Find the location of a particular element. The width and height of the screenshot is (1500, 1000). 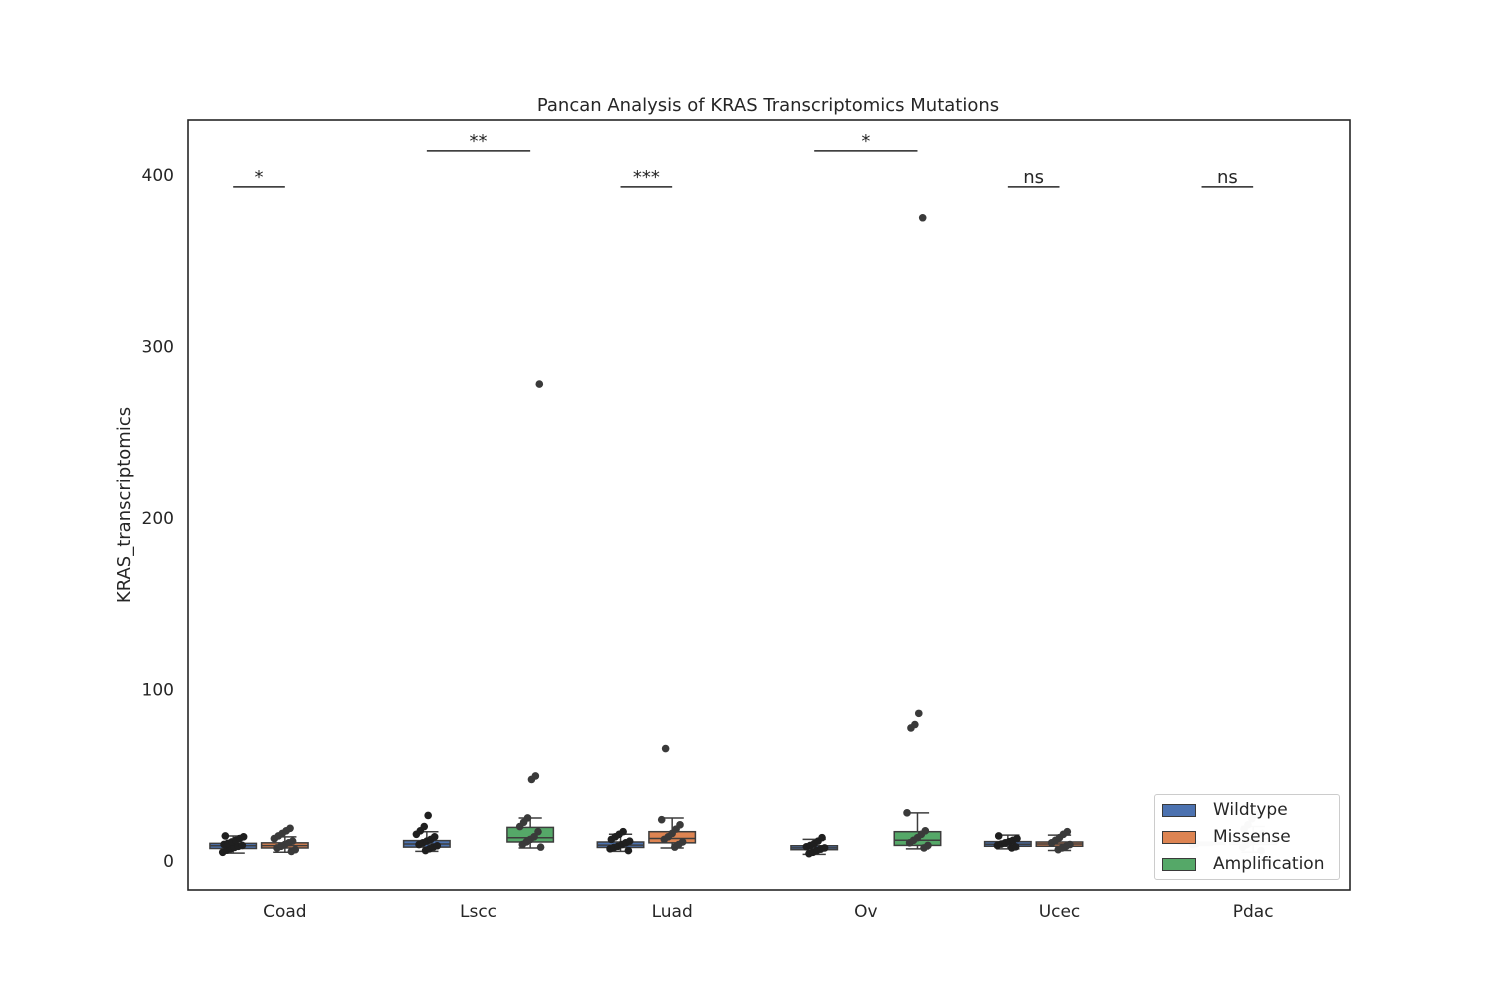

legend-label-wildtype: Wildtype is located at coordinates (1250, 810).